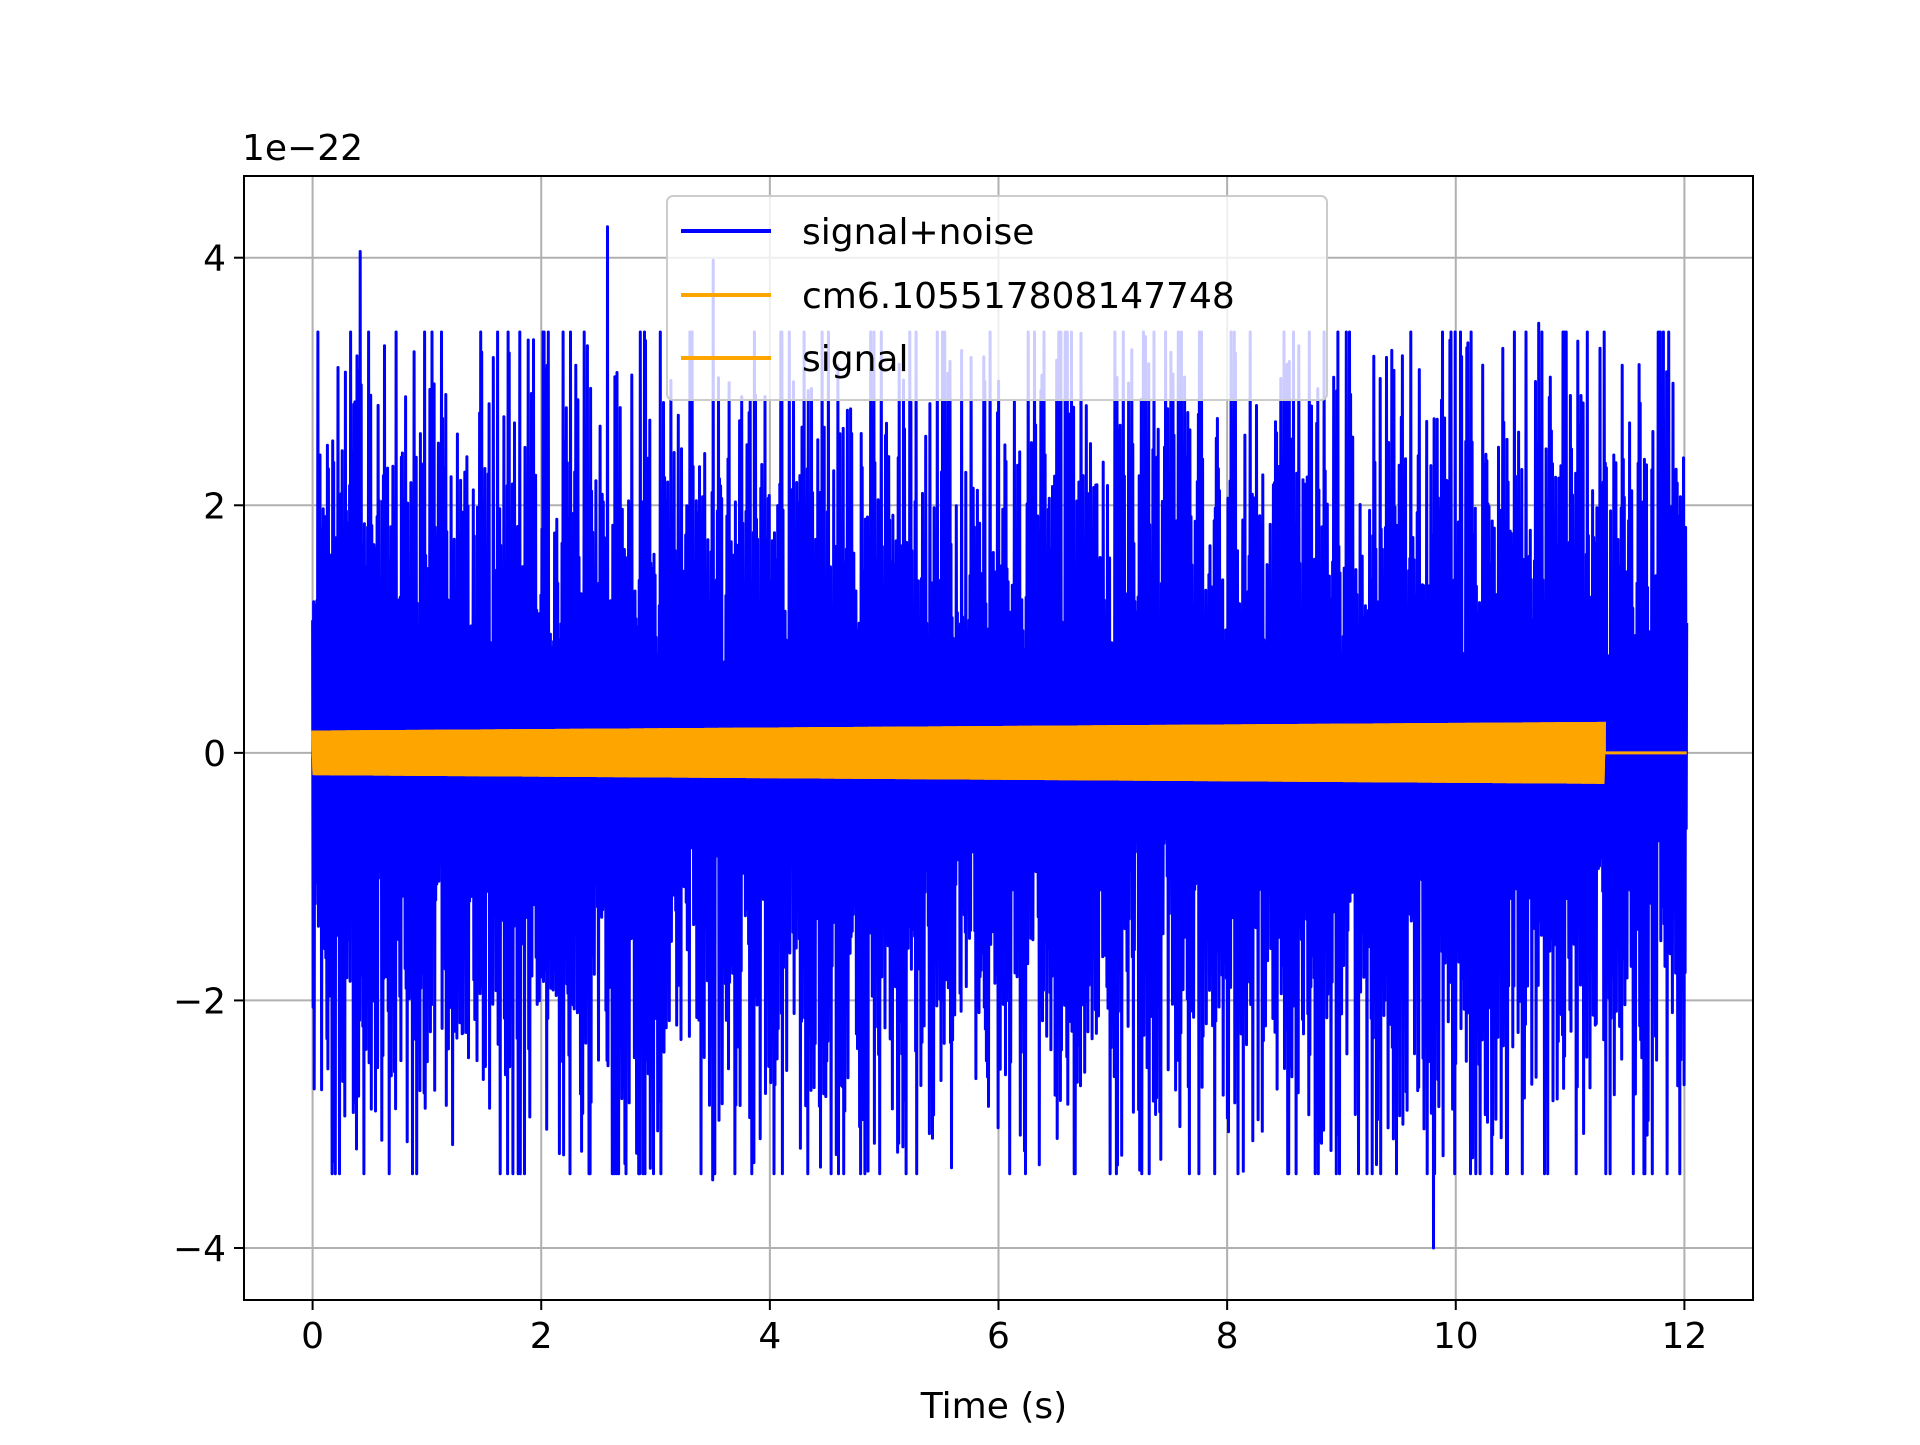 The width and height of the screenshot is (1920, 1445). I want to click on series-cm, so click(958, 752).